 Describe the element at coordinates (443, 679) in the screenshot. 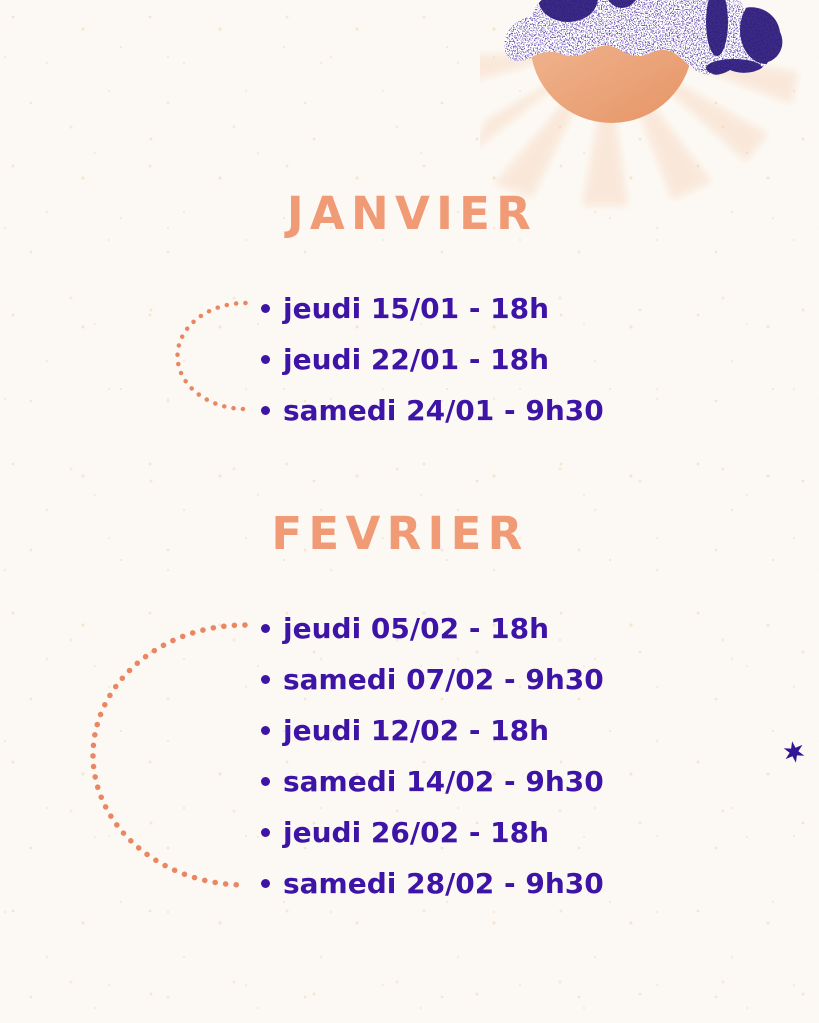

I see `event-label: samedi 07/02 - 9h30` at that location.